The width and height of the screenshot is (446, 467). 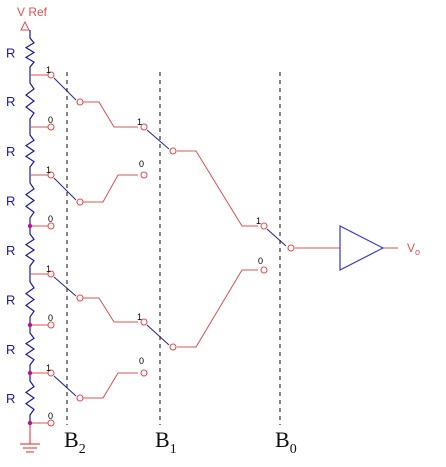 What do you see at coordinates (10, 226) in the screenshot?
I see `resistor-labels: R R R R R R R R` at bounding box center [10, 226].